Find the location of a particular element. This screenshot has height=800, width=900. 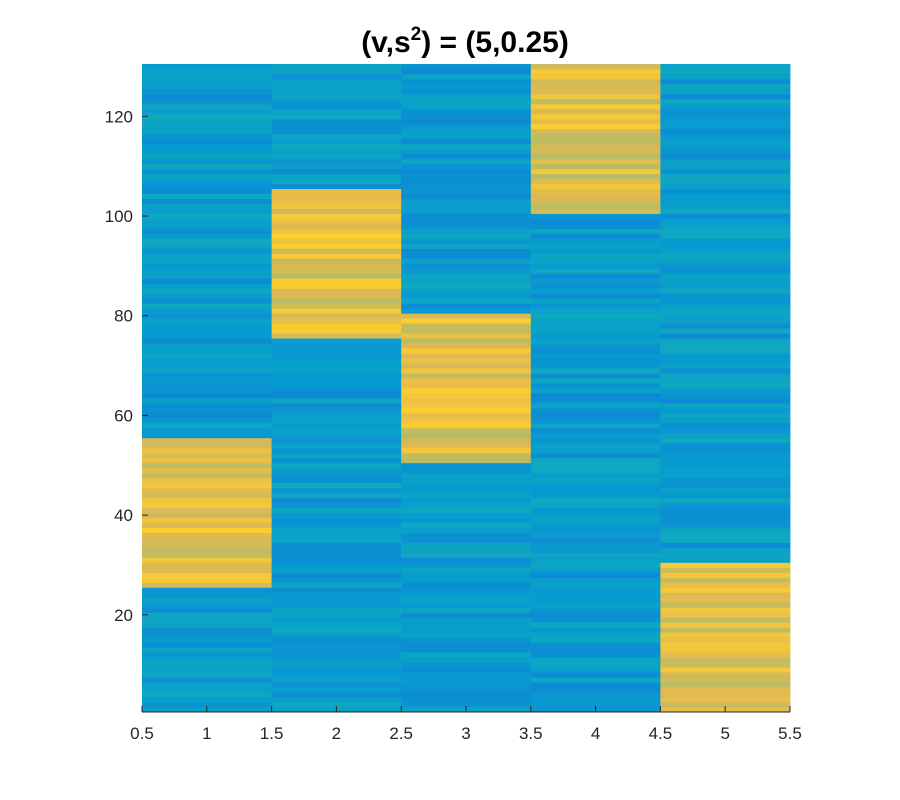

chart-title-main: (v,s is located at coordinates (385, 42).